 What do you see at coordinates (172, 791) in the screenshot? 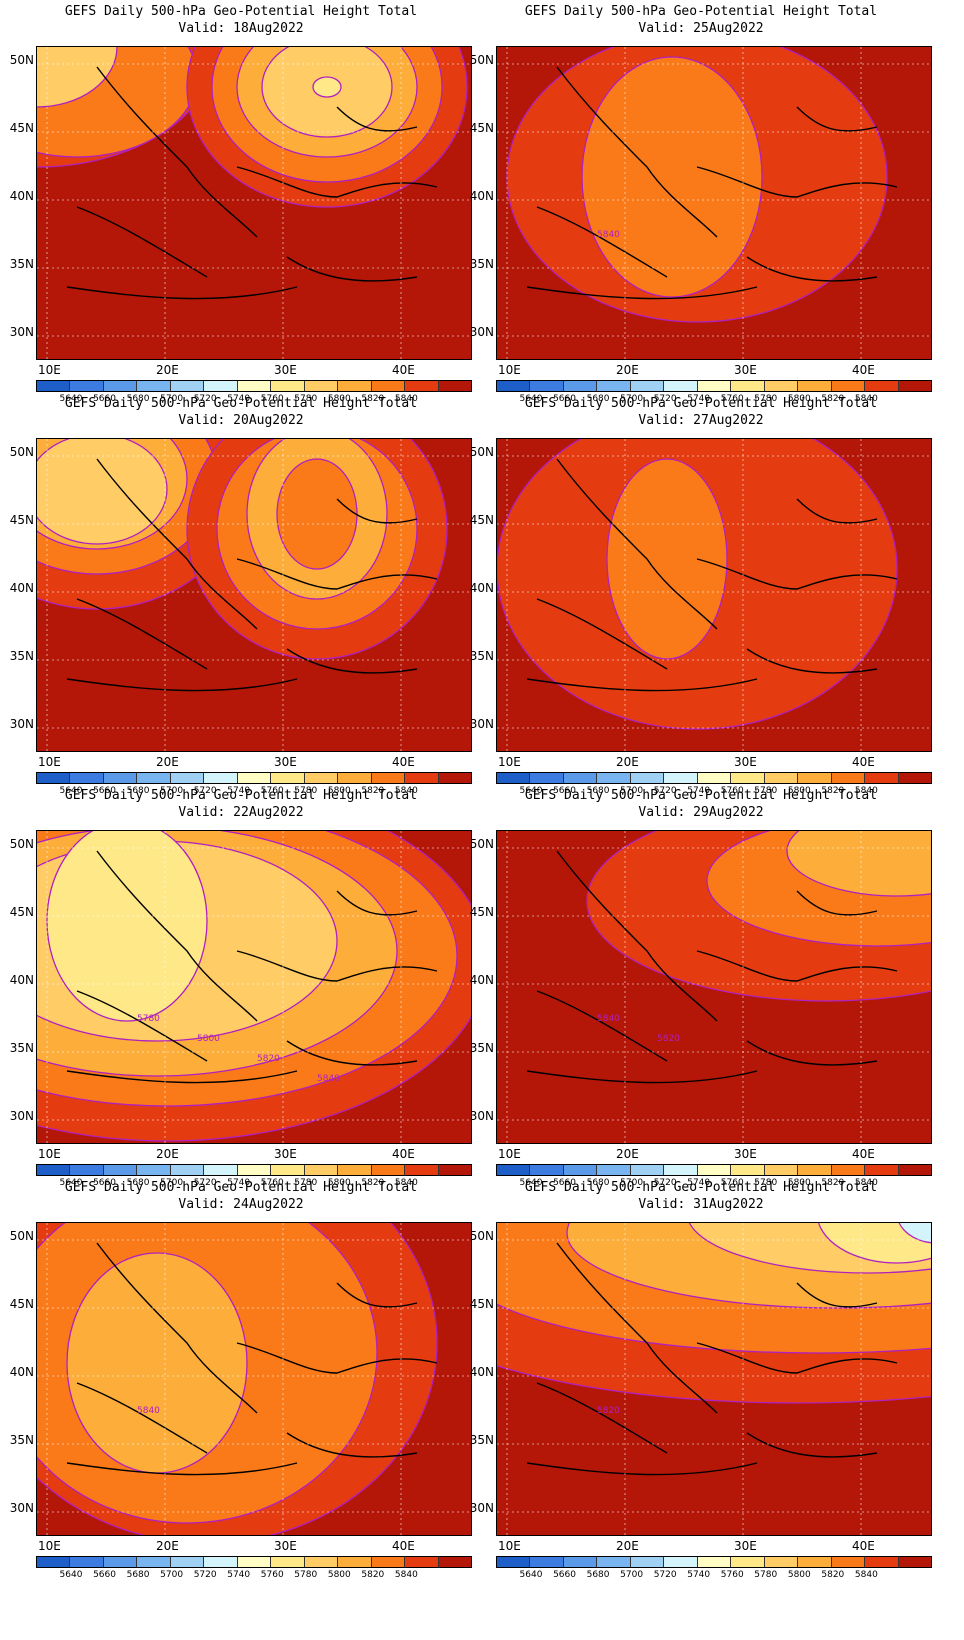
I see `colorbar-label: 5700` at bounding box center [172, 791].